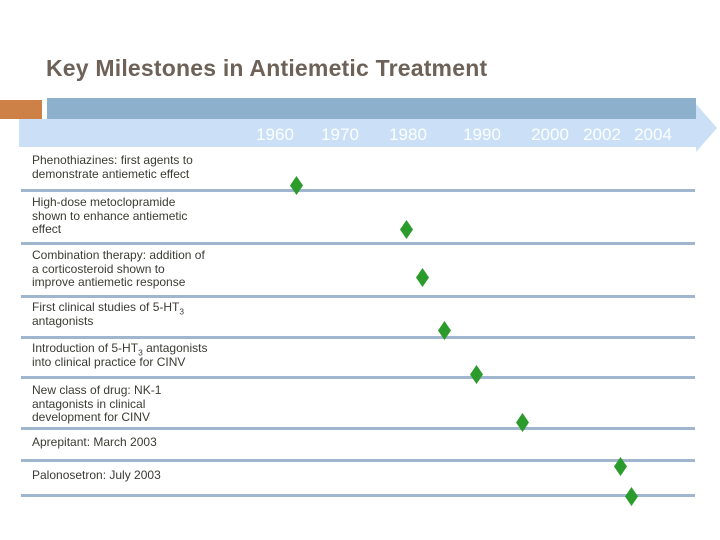 The image size is (720, 540). What do you see at coordinates (21, 109) in the screenshot?
I see `orange-accent-block` at bounding box center [21, 109].